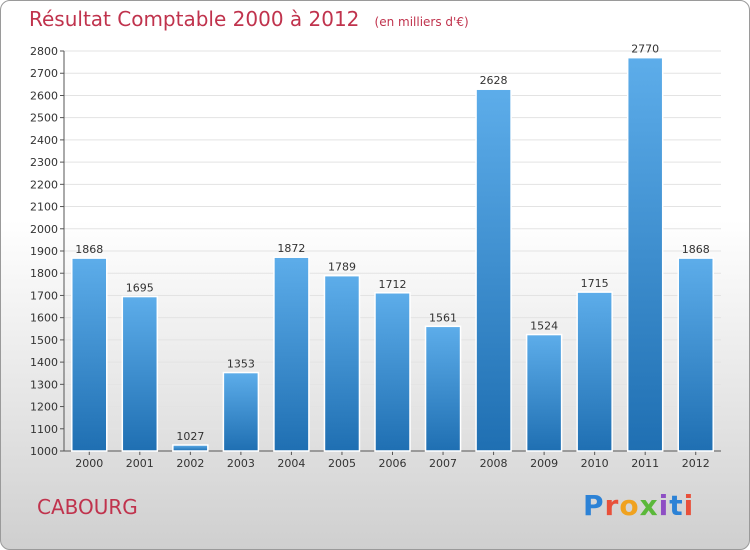  Describe the element at coordinates (89, 463) in the screenshot. I see `x-tick-label: 2000` at that location.